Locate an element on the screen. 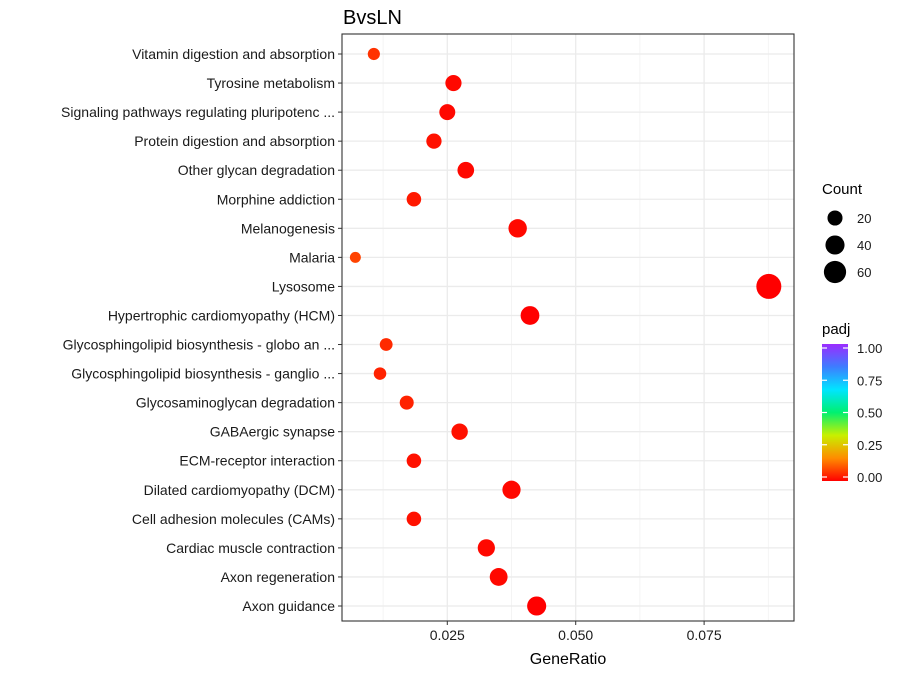 This screenshot has height=680, width=900. y-tick-label: Other glycan degradation is located at coordinates (256, 170).